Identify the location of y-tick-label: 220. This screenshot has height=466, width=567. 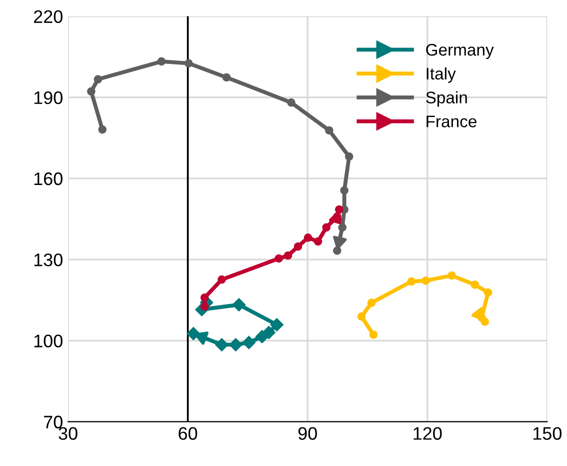
(48, 17).